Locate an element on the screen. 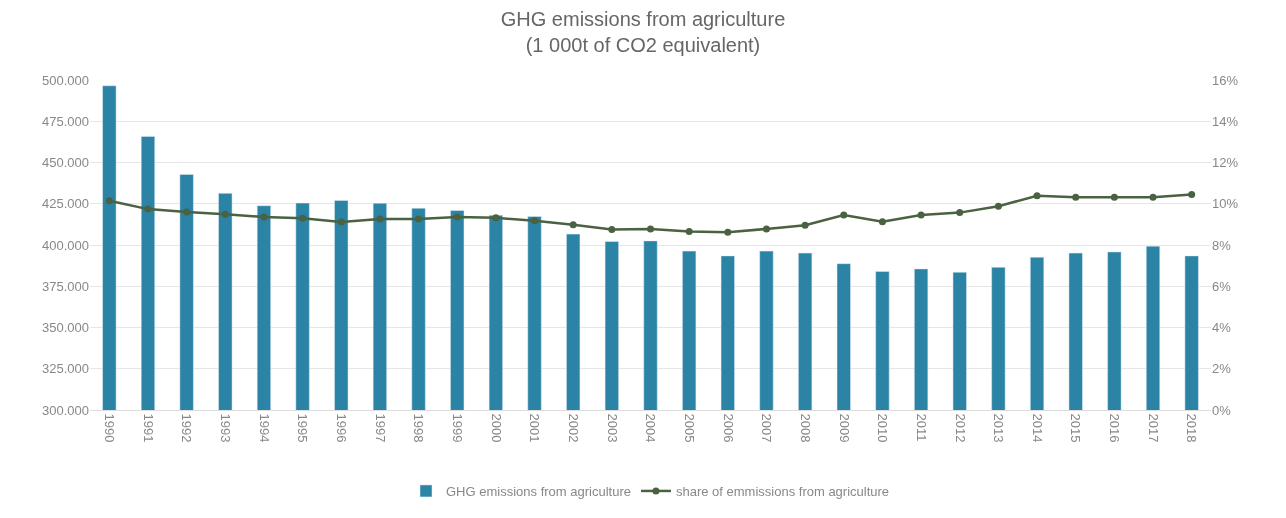  x-tick-label: 2001 is located at coordinates (535, 428).